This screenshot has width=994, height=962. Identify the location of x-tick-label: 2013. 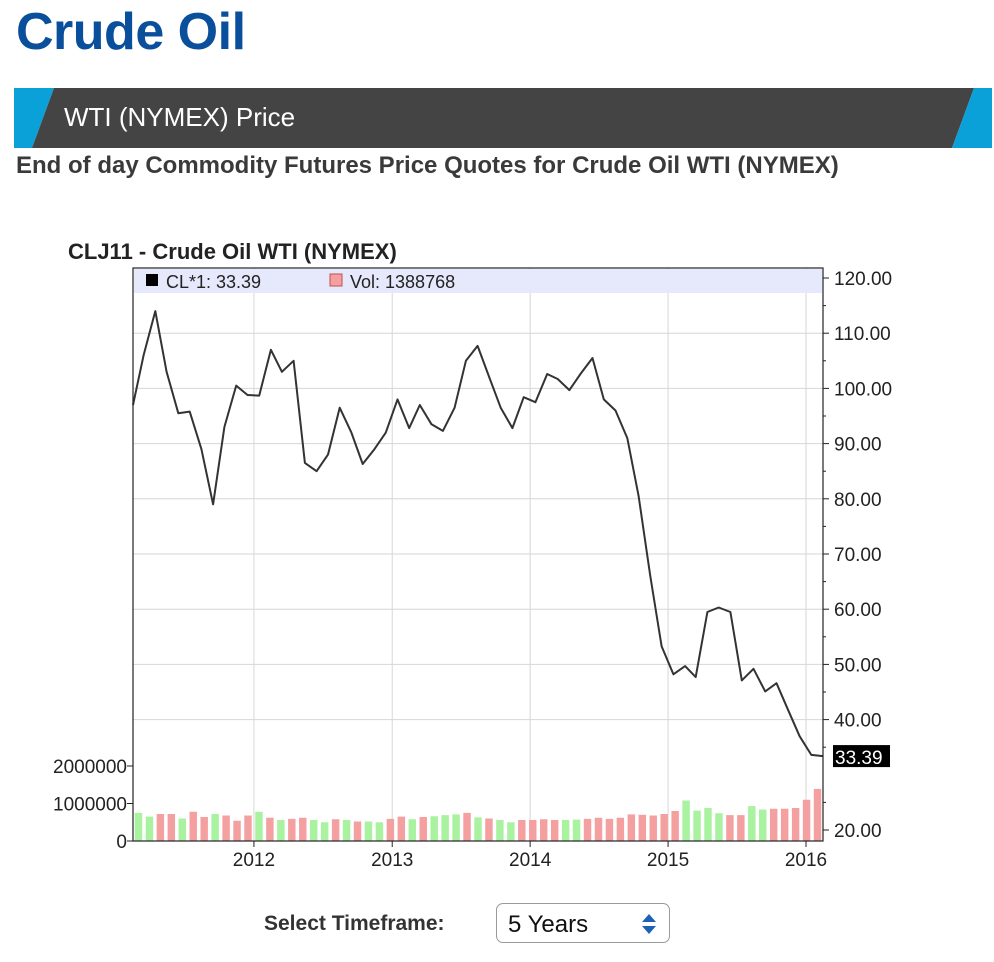
(392, 860).